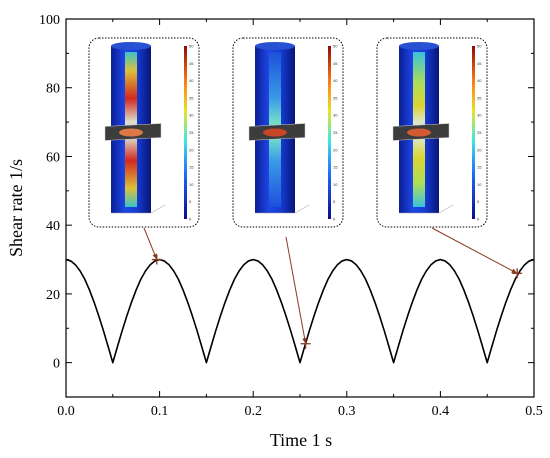 The height and width of the screenshot is (458, 550). I want to click on y-tick-label: 20, so click(53, 295).